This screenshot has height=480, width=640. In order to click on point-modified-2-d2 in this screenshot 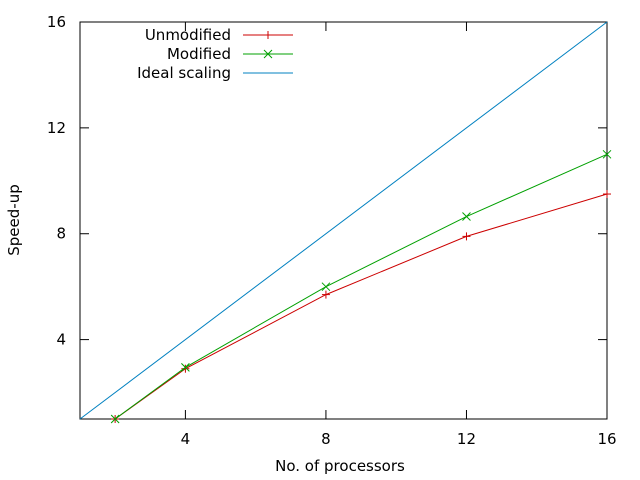, I will do `click(326, 287)`.